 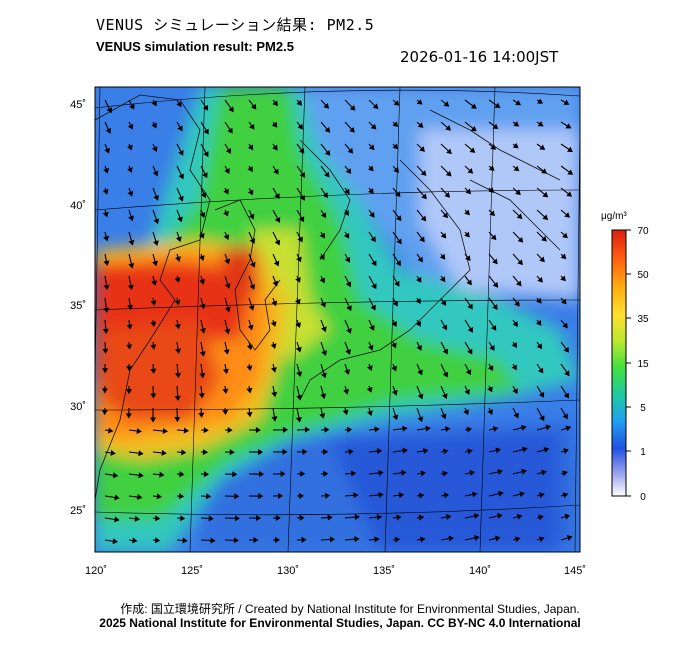 What do you see at coordinates (643, 408) in the screenshot?
I see `colorbar-label: 5` at bounding box center [643, 408].